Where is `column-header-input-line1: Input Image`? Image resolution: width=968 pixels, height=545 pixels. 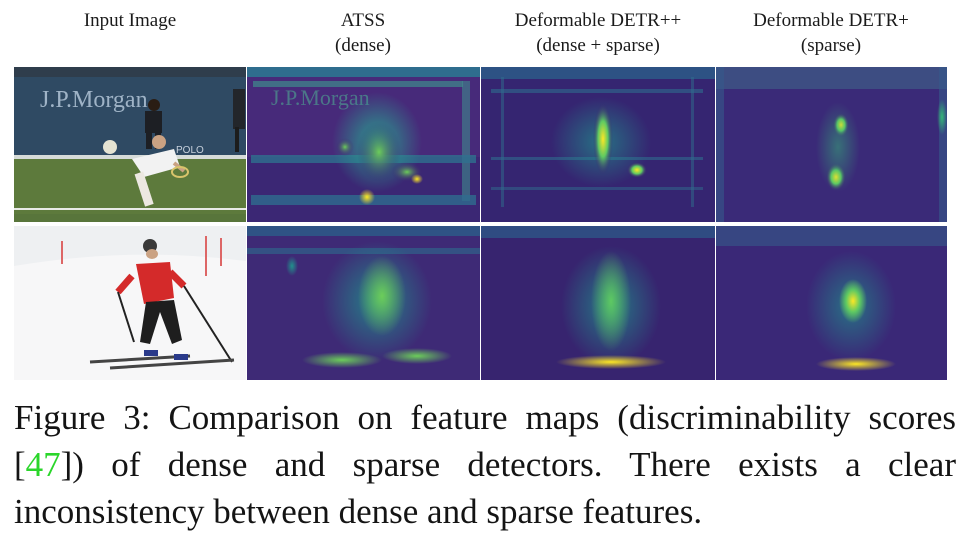 column-header-input-line1: Input Image is located at coordinates (130, 20).